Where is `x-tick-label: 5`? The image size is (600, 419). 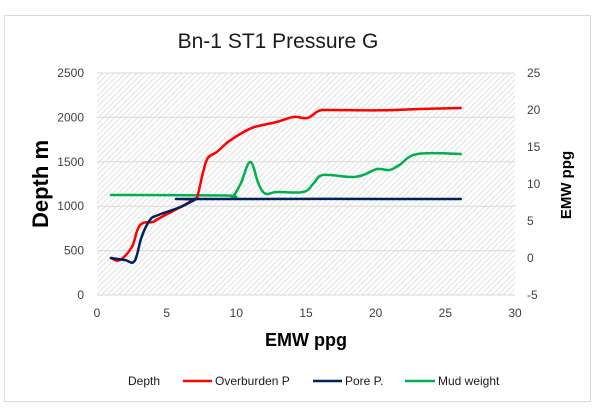 x-tick-label: 5 is located at coordinates (166, 313).